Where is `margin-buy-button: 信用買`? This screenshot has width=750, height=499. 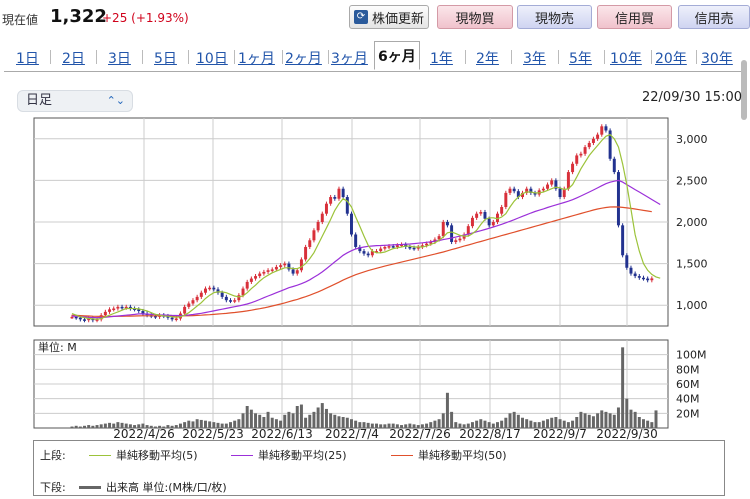
margin-buy-button: 信用買 is located at coordinates (634, 17).